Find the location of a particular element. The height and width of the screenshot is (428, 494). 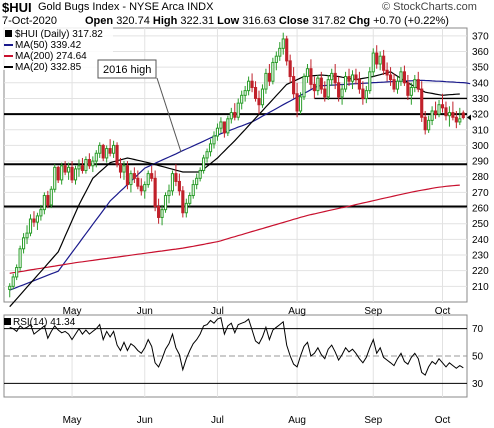

annotation-pointer is located at coordinates (169, 115).